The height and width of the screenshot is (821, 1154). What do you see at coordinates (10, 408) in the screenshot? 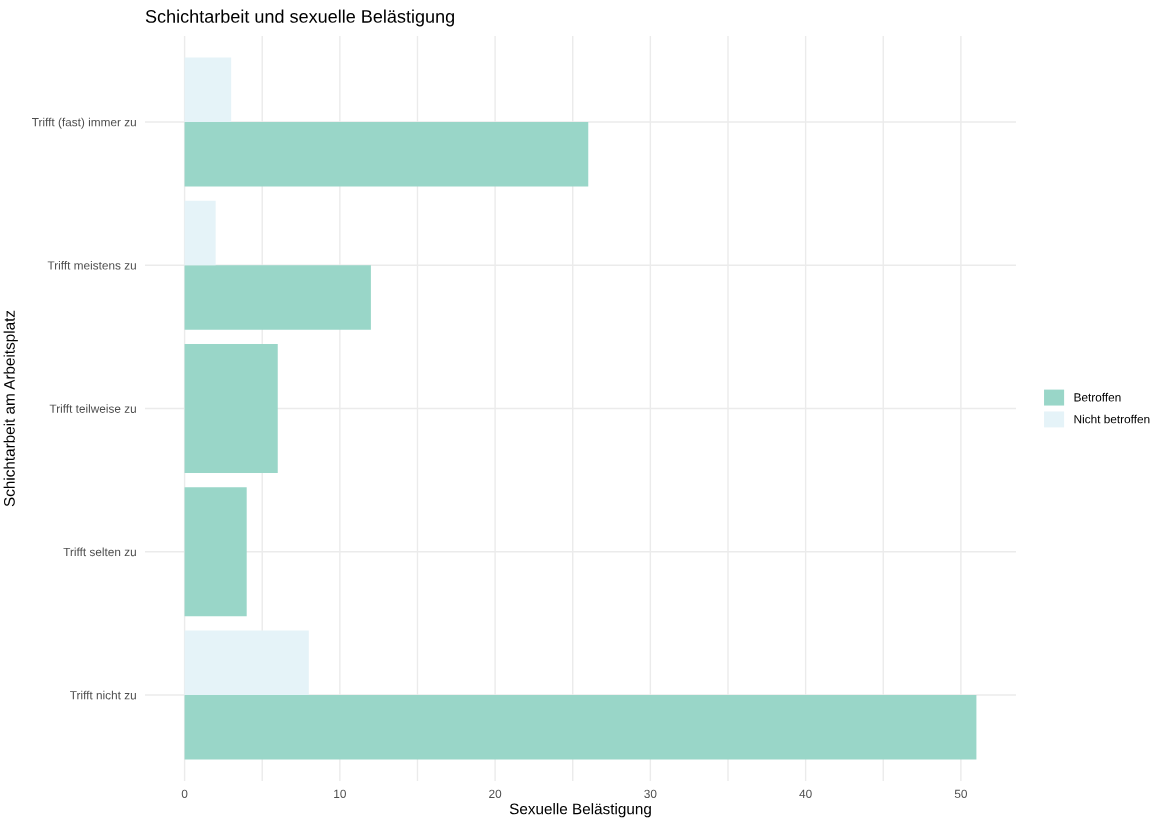
I see `y-axis-title: Schichtarbeit am Arbeitsplatz` at bounding box center [10, 408].